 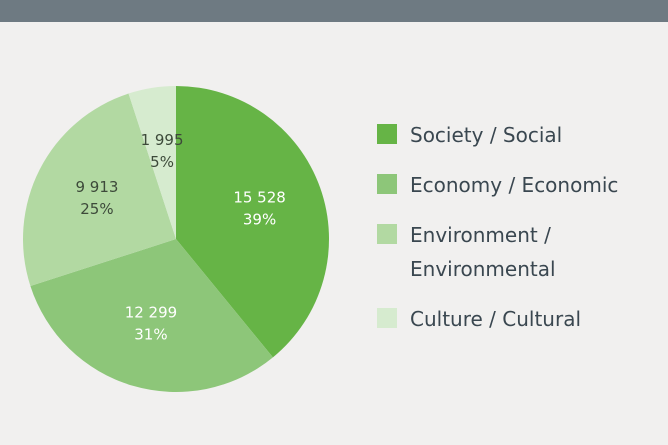 I want to click on percent-label: 39%, so click(x=259, y=220).